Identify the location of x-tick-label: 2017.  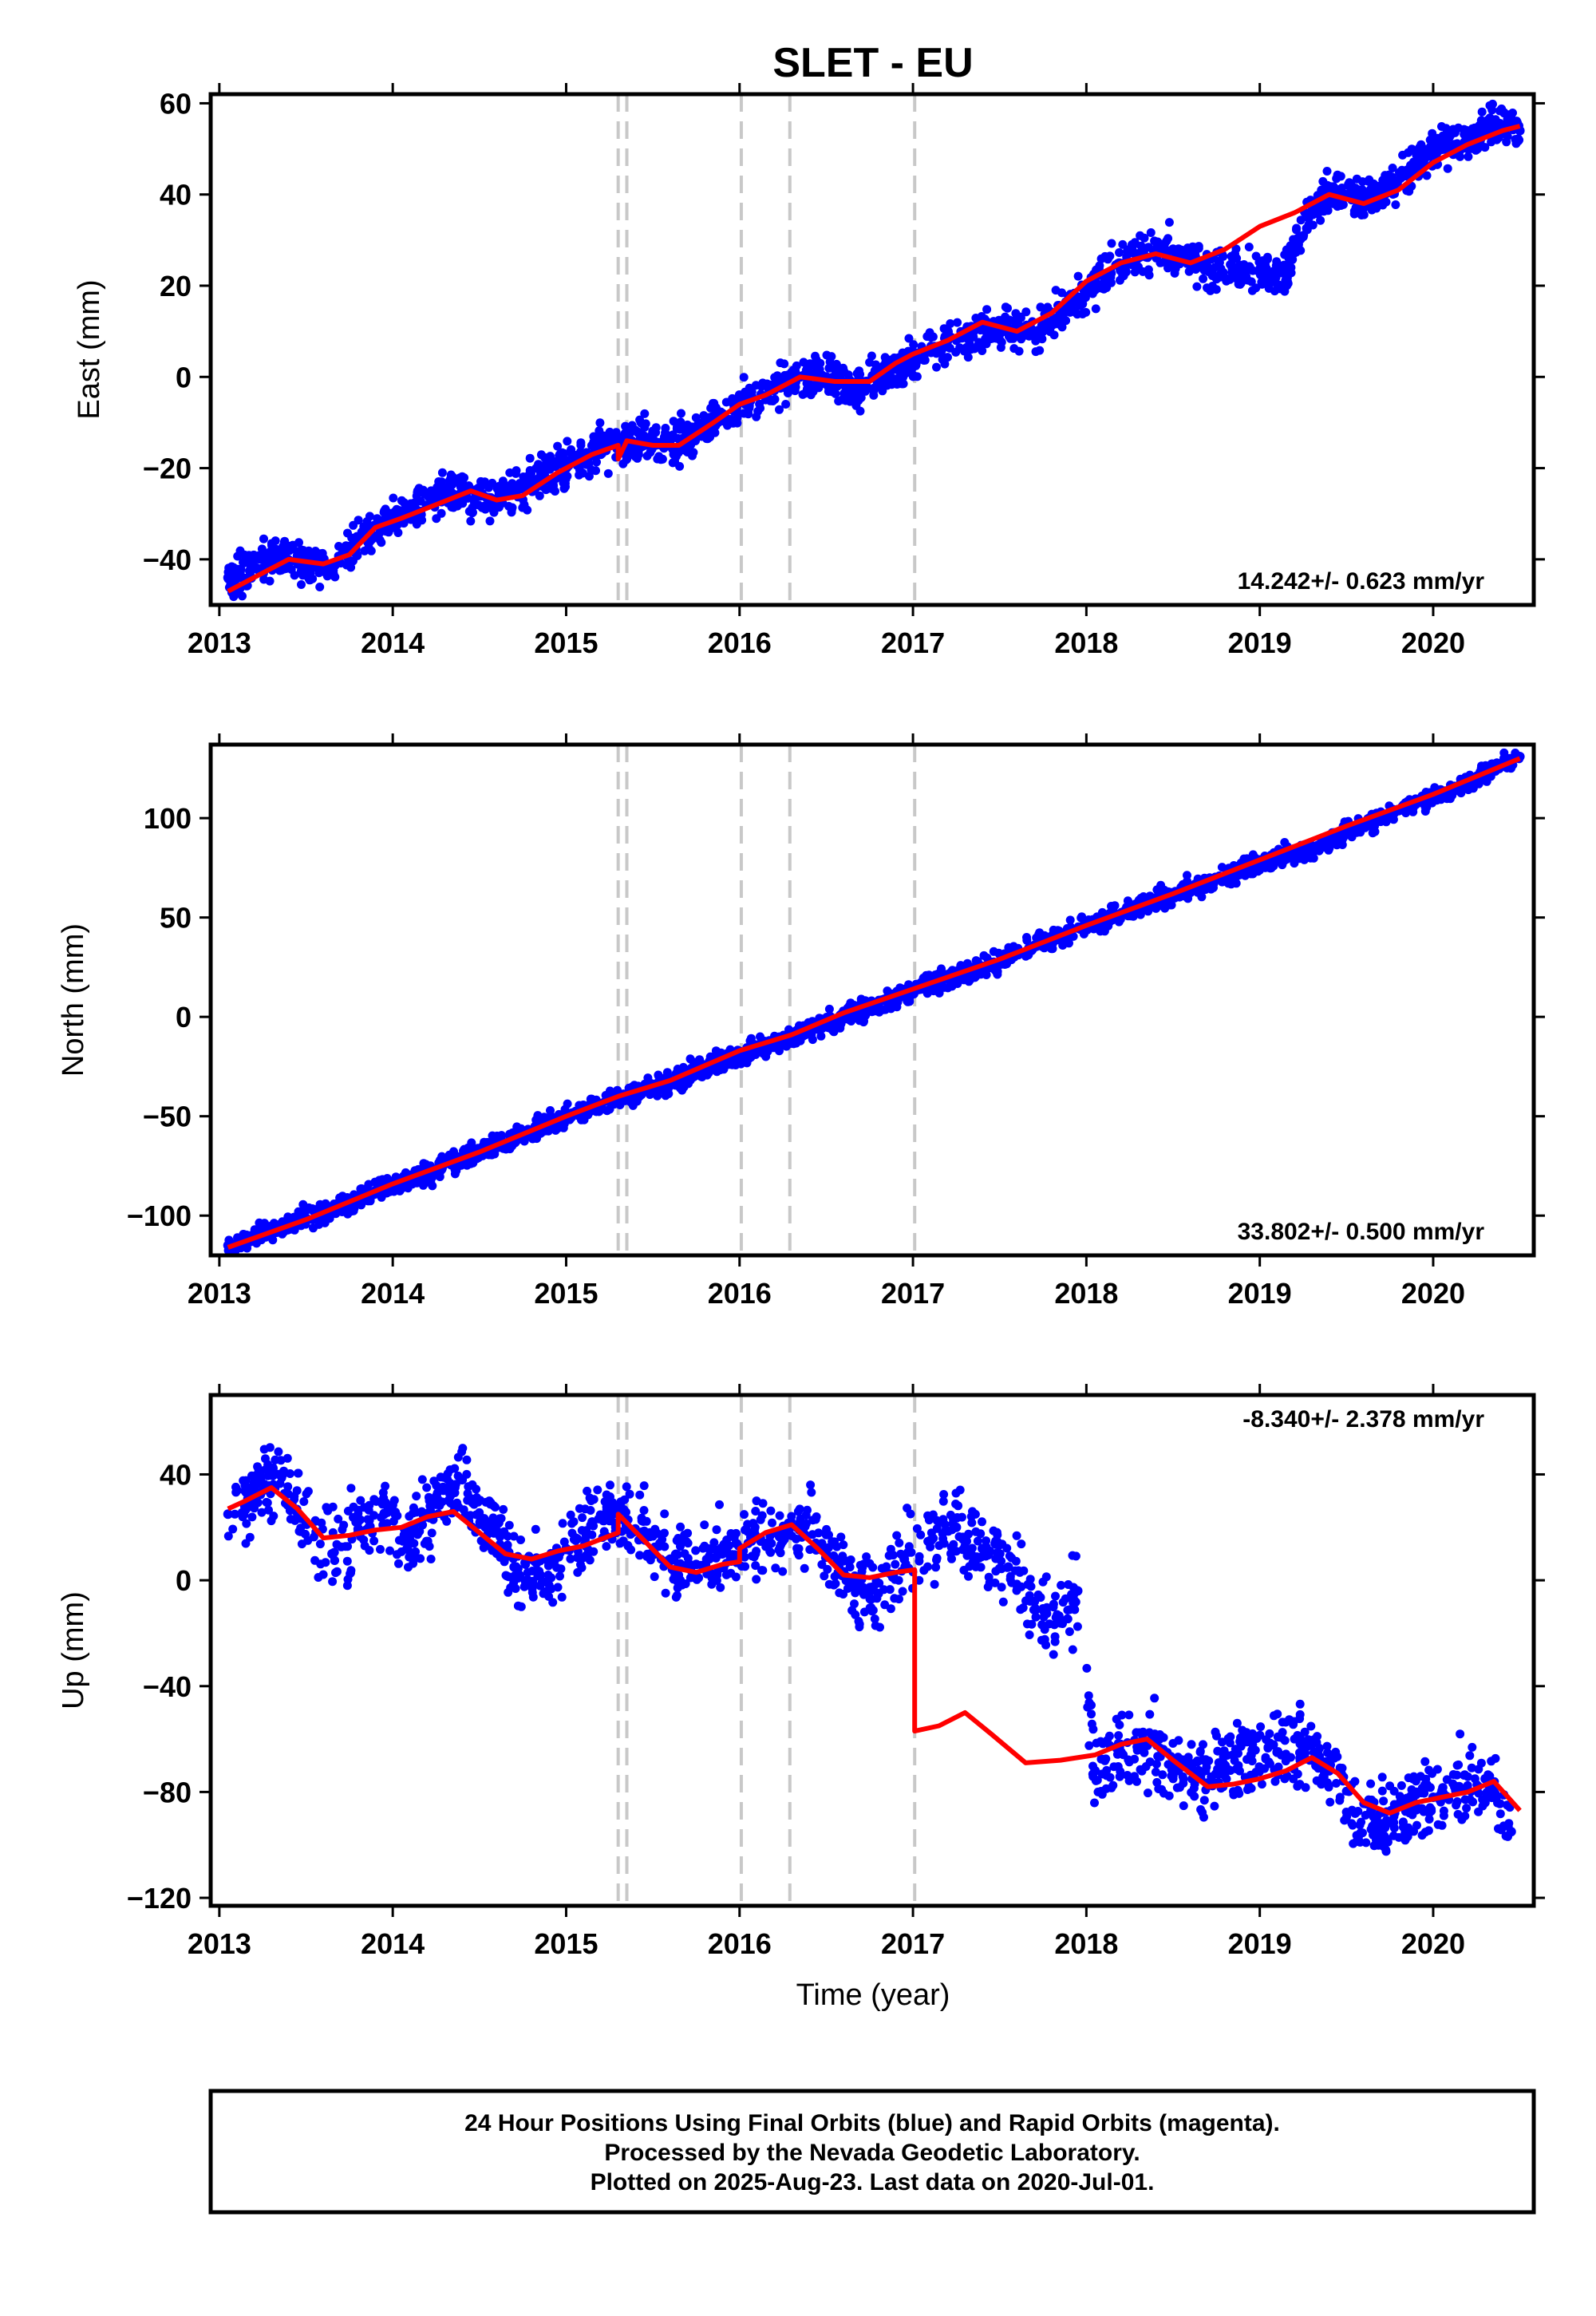
(913, 1293).